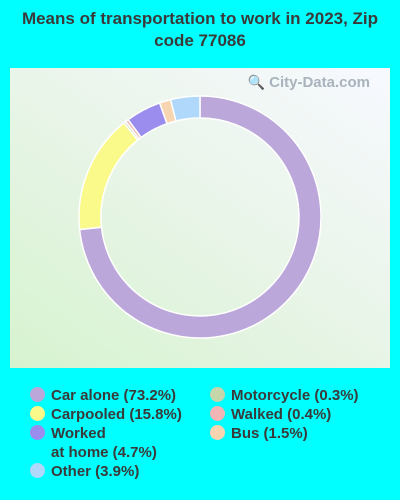 This screenshot has height=500, width=400. Describe the element at coordinates (104, 443) in the screenshot. I see `legend-label: Worked at home (4.7%)` at that location.